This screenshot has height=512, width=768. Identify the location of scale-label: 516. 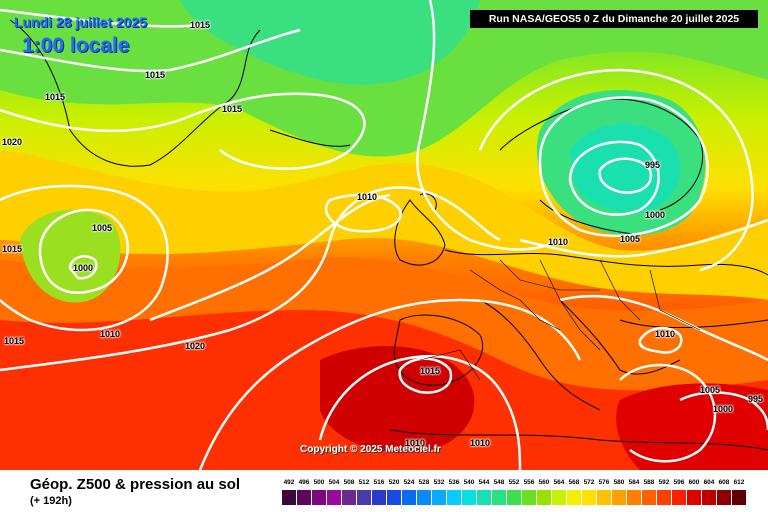
(379, 482).